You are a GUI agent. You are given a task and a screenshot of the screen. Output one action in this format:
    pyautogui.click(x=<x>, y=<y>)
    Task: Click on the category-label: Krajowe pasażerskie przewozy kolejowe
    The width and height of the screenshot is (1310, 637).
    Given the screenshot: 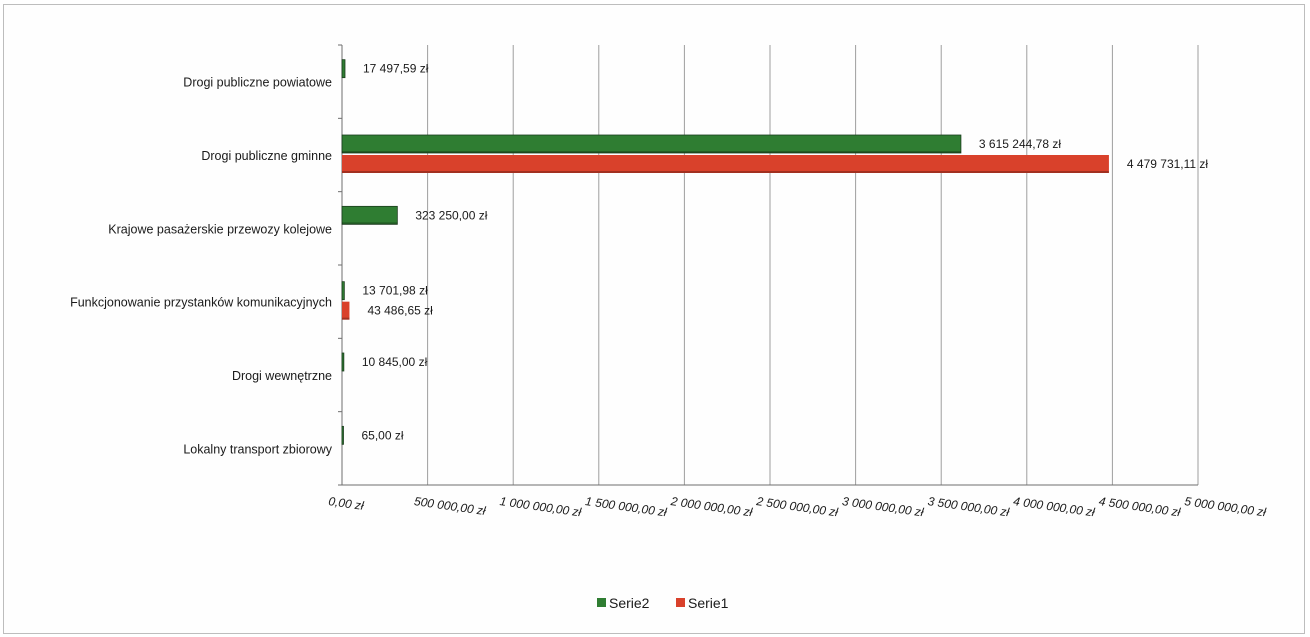 What is the action you would take?
    pyautogui.click(x=220, y=229)
    